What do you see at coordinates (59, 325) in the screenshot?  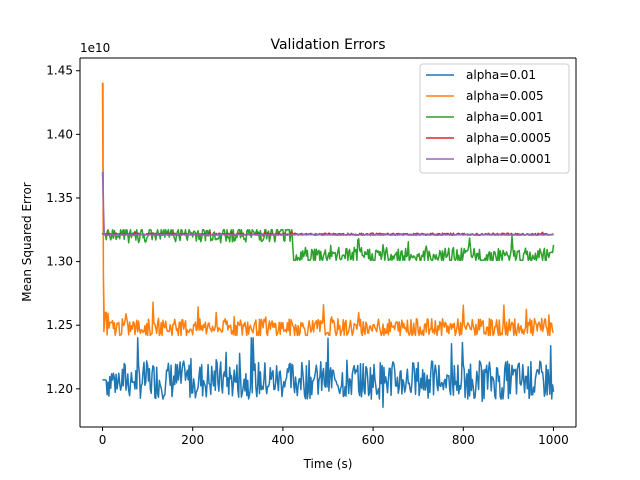 I see `y-tick-label: 1.25` at bounding box center [59, 325].